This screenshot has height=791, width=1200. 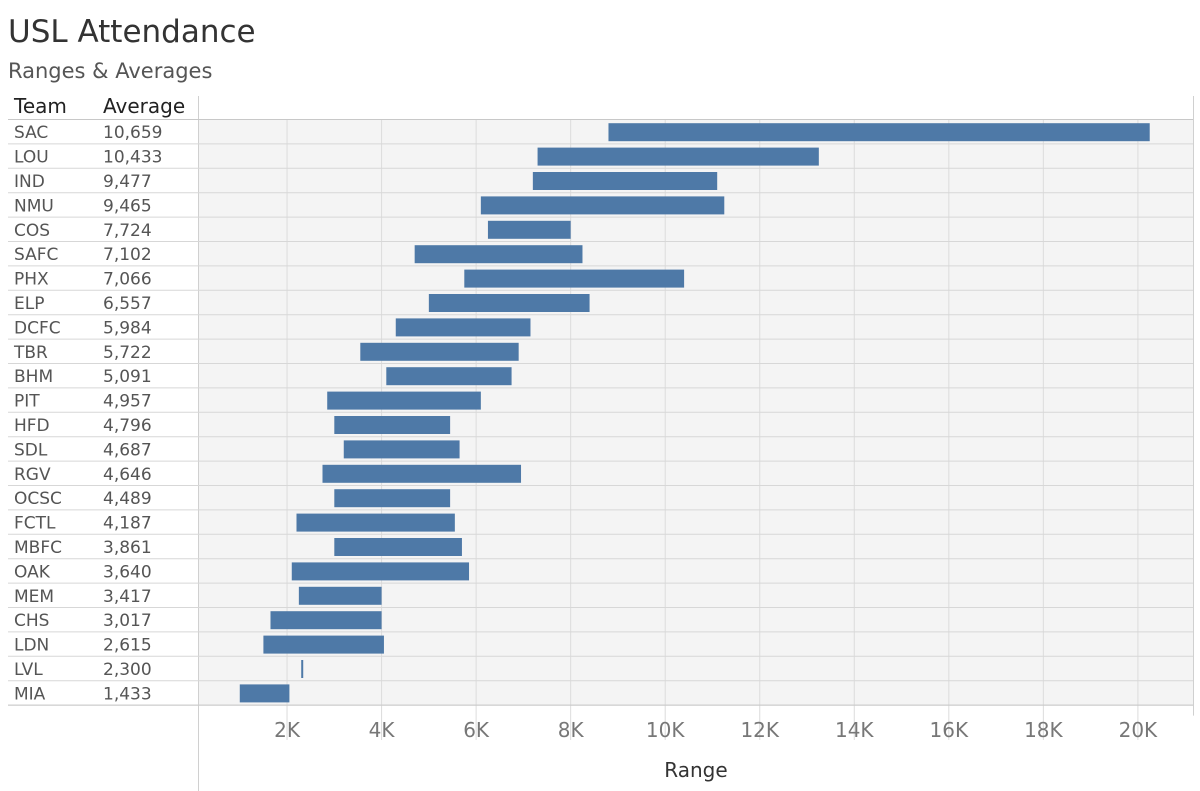 What do you see at coordinates (854, 730) in the screenshot?
I see `x-tick-label: 14K` at bounding box center [854, 730].